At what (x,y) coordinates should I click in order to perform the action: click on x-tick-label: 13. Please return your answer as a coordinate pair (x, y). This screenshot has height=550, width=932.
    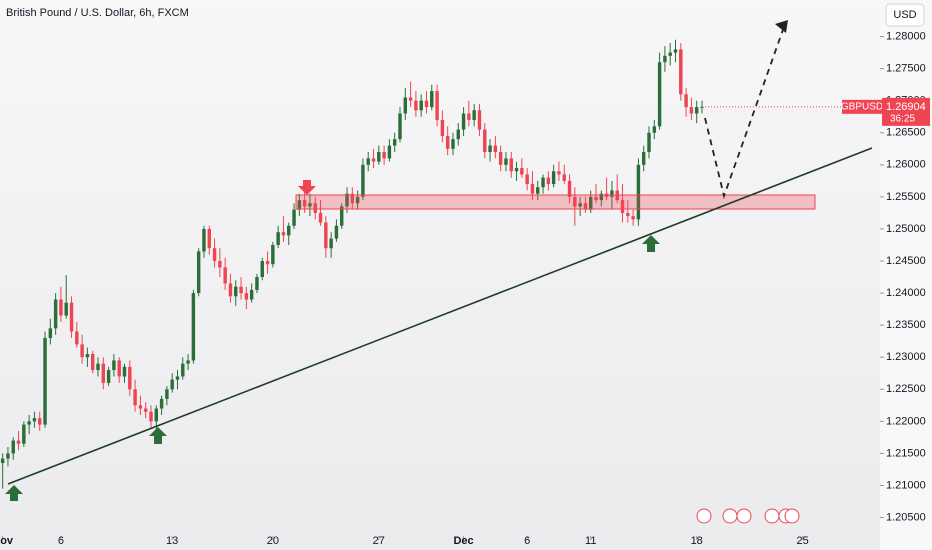
    Looking at the image, I should click on (172, 541).